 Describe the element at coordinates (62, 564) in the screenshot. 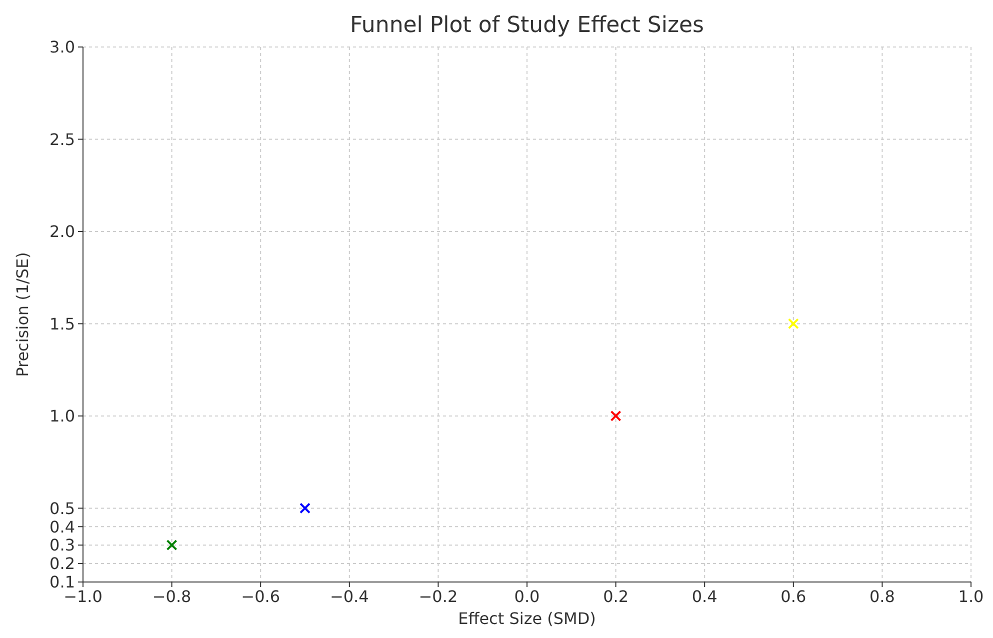

I see `y-tick-label: 0.2` at that location.